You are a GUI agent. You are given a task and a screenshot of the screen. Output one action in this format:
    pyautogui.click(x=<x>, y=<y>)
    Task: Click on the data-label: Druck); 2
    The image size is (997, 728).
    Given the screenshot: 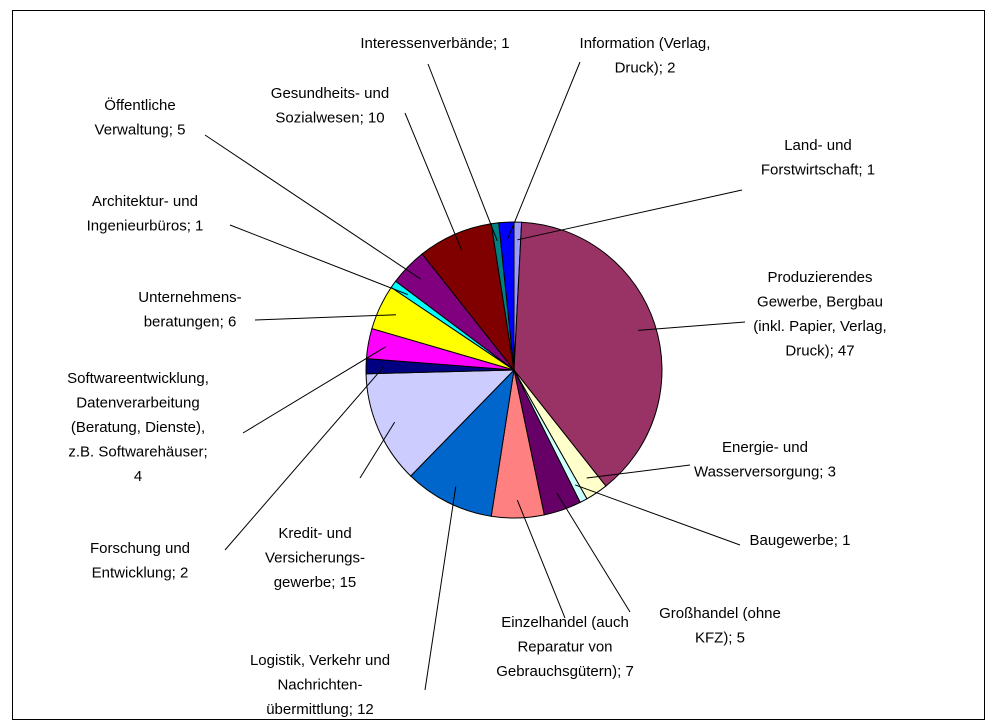 What is the action you would take?
    pyautogui.click(x=645, y=68)
    